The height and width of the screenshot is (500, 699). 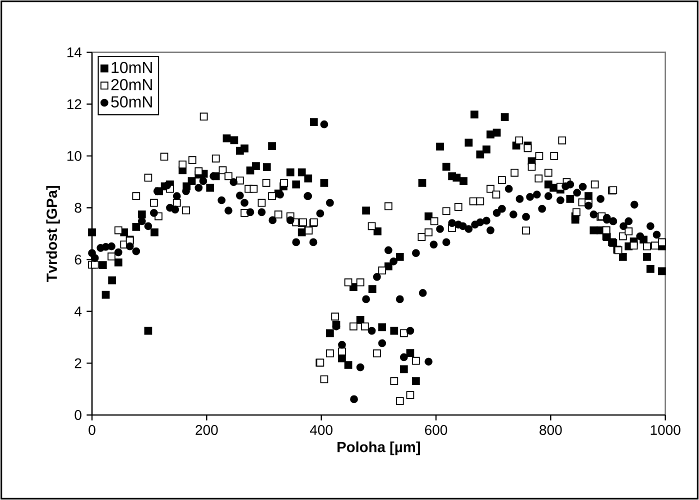 I want to click on y-tick-label: 4, so click(x=78, y=311).